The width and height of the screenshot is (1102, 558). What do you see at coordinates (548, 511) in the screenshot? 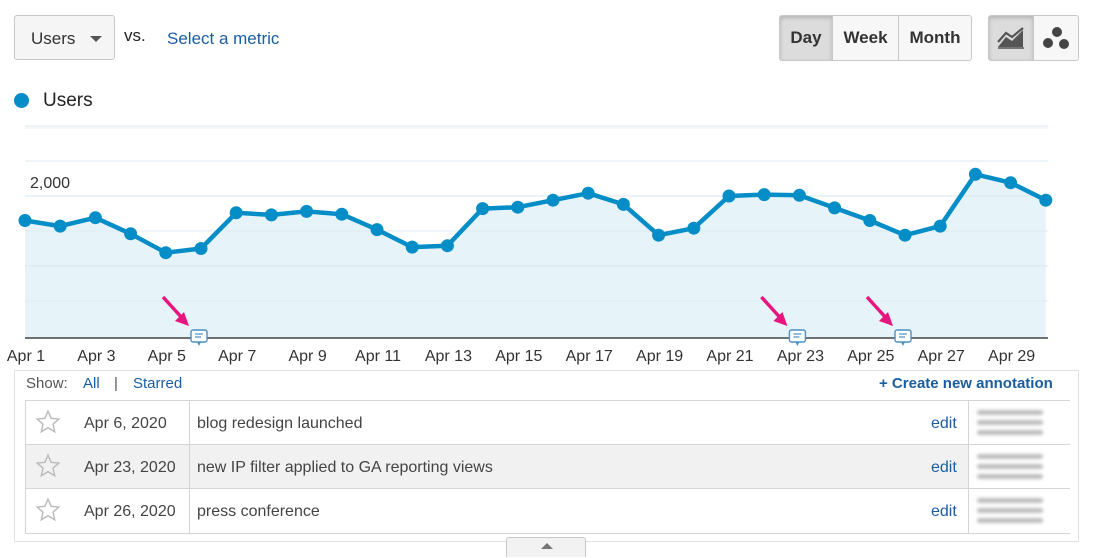
I see `annotation-row: Apr 26, 2020 press conference edit` at bounding box center [548, 511].